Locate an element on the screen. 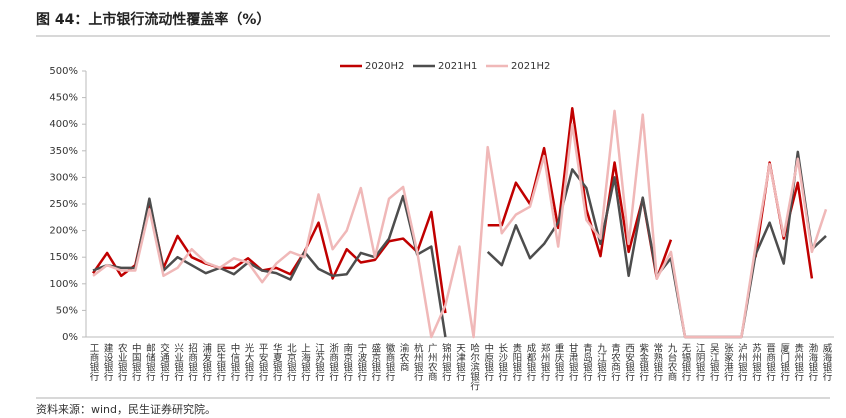 The image size is (846, 418). x-tick-label: 重庆银行 is located at coordinates (559, 362).